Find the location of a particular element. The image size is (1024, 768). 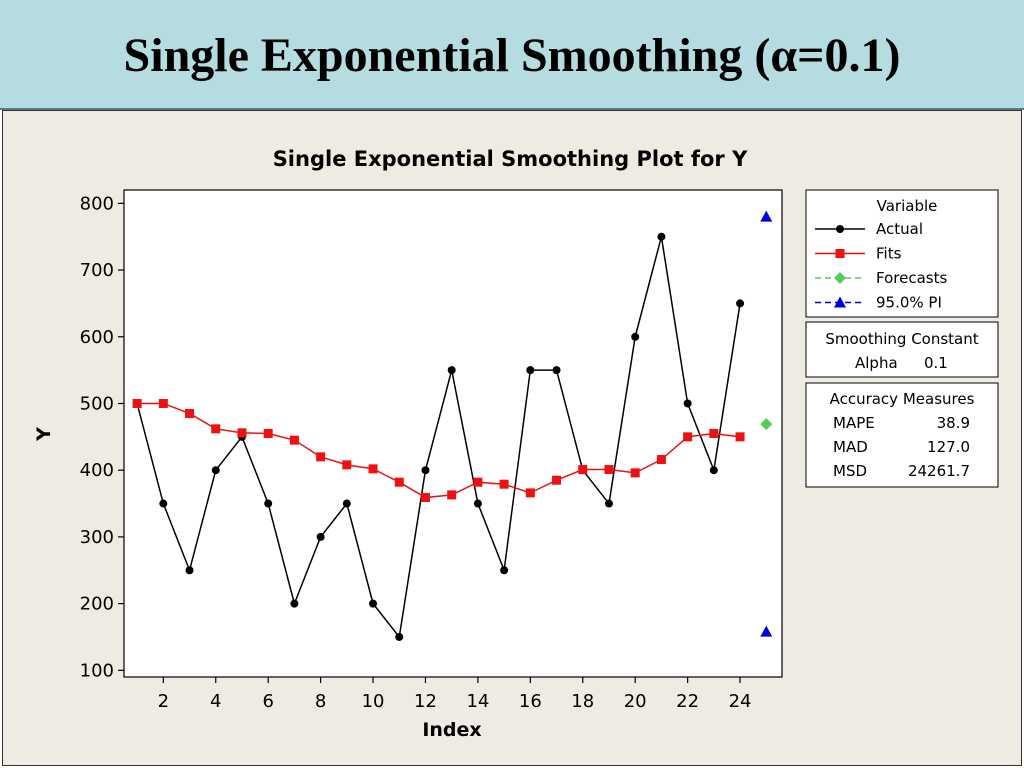

alpha-label: Alpha is located at coordinates (876, 363).